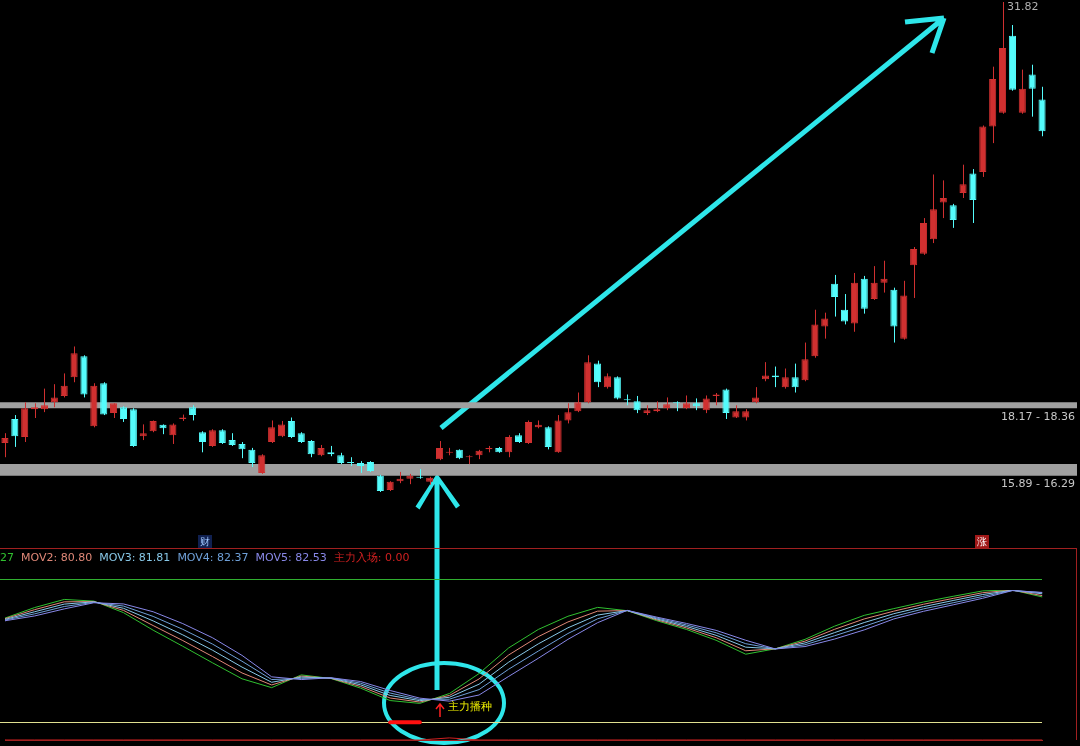 The width and height of the screenshot is (1080, 746). Describe the element at coordinates (205, 541) in the screenshot. I see `text: 财` at that location.